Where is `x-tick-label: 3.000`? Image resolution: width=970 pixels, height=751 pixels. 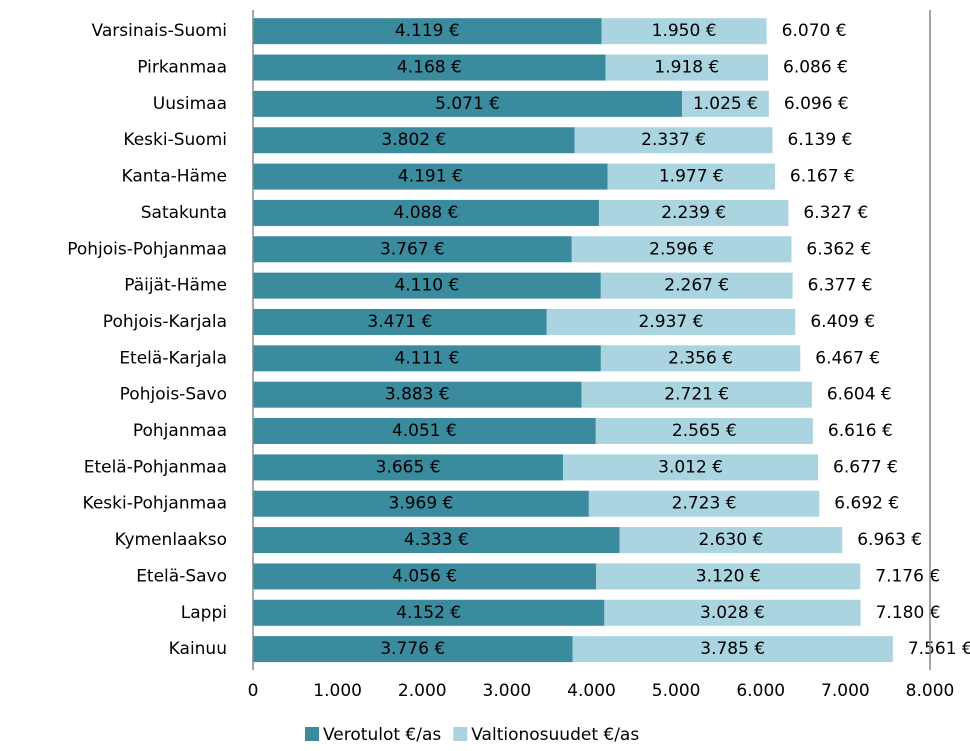 x-tick-label: 3.000 is located at coordinates (507, 691).